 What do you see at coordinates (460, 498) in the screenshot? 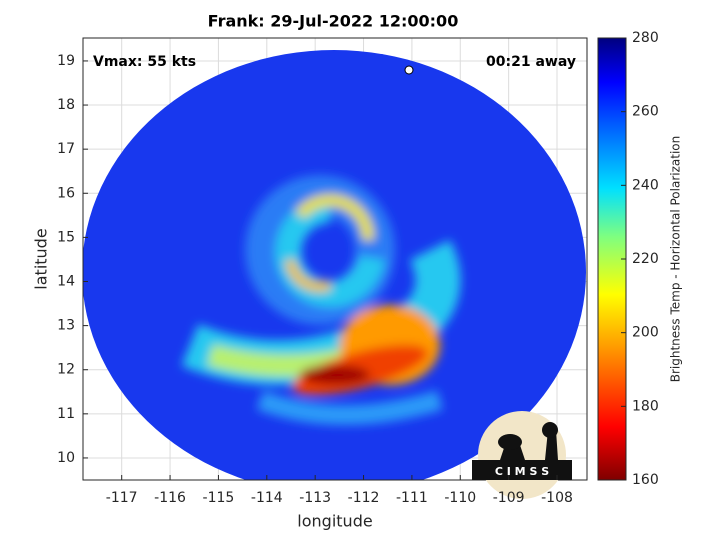
I see `x-tick-label: -110` at bounding box center [460, 498].